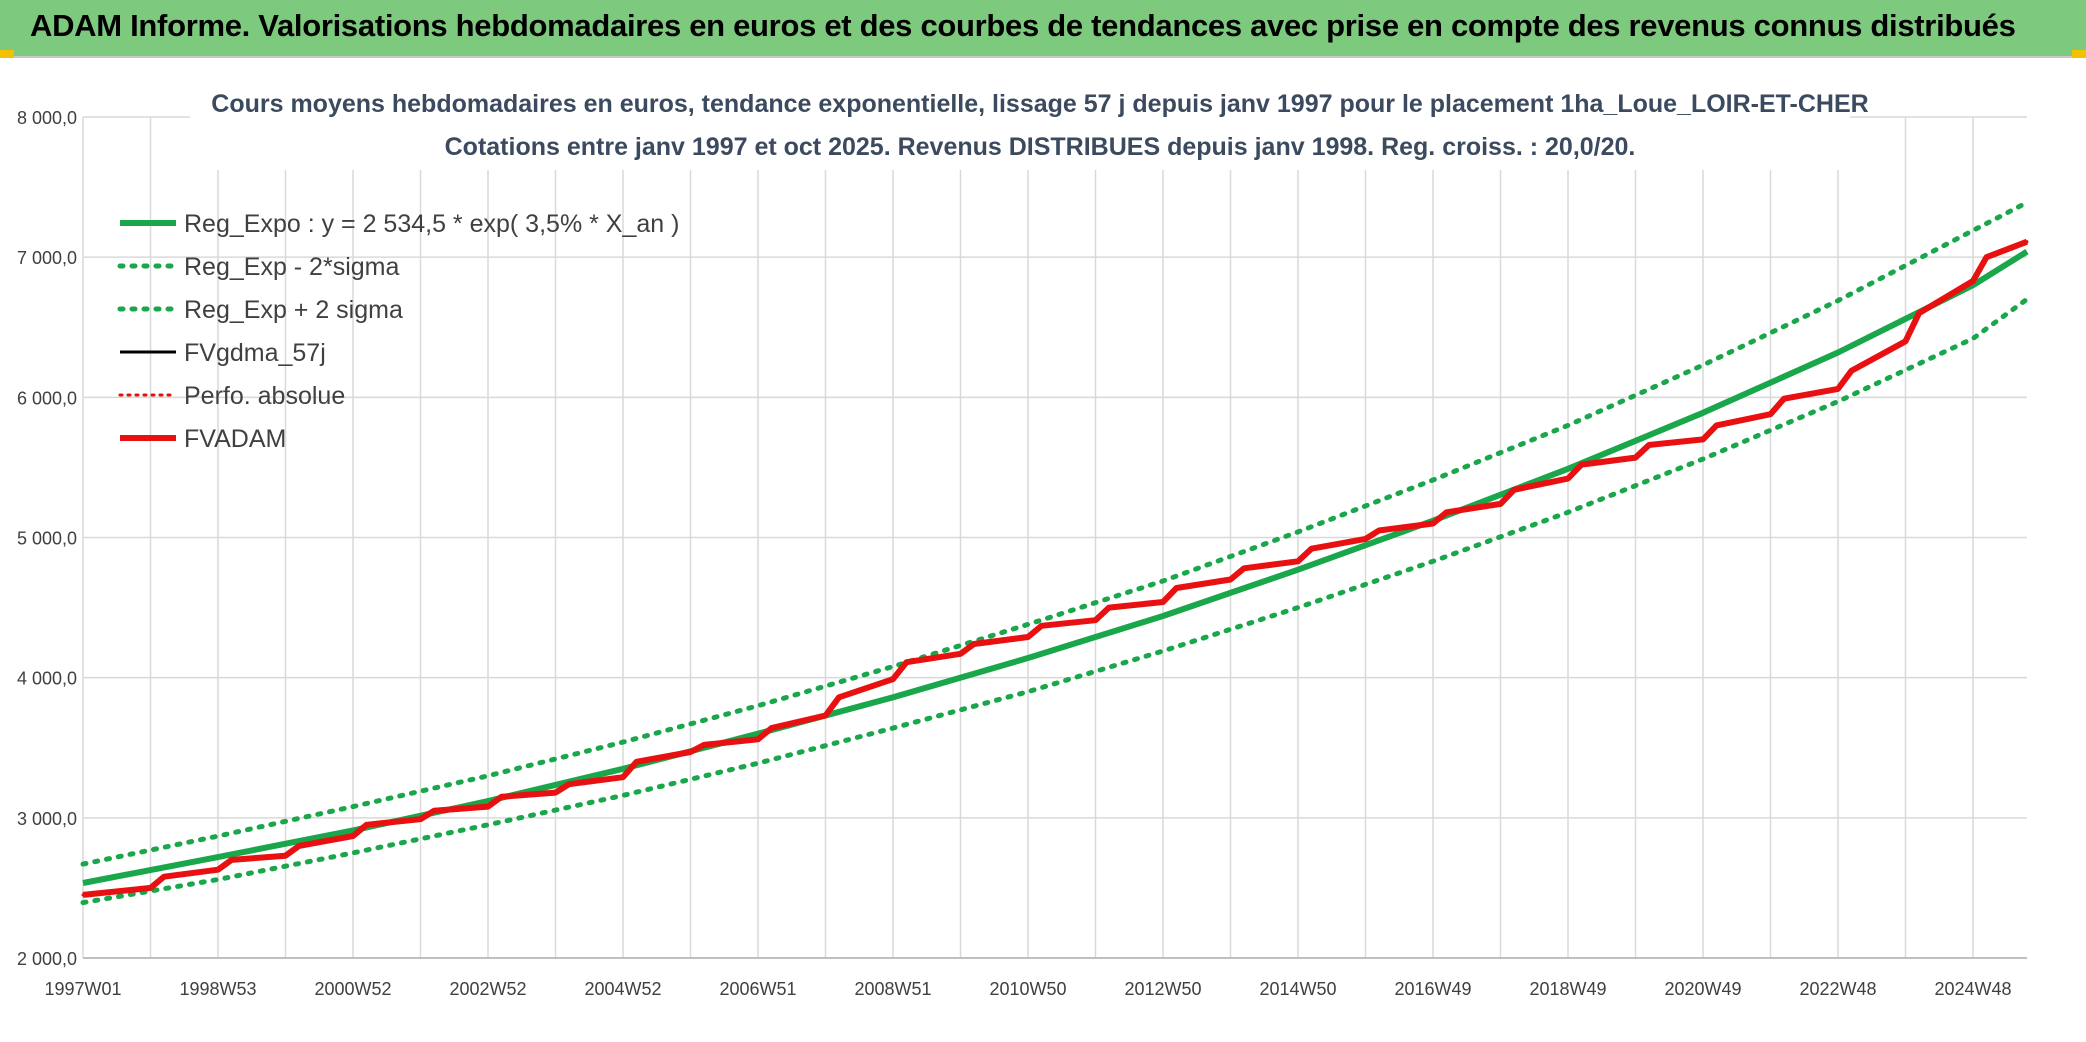 Image resolution: width=2086 pixels, height=1042 pixels. Describe the element at coordinates (7, 54) in the screenshot. I see `corner-marker-left` at that location.